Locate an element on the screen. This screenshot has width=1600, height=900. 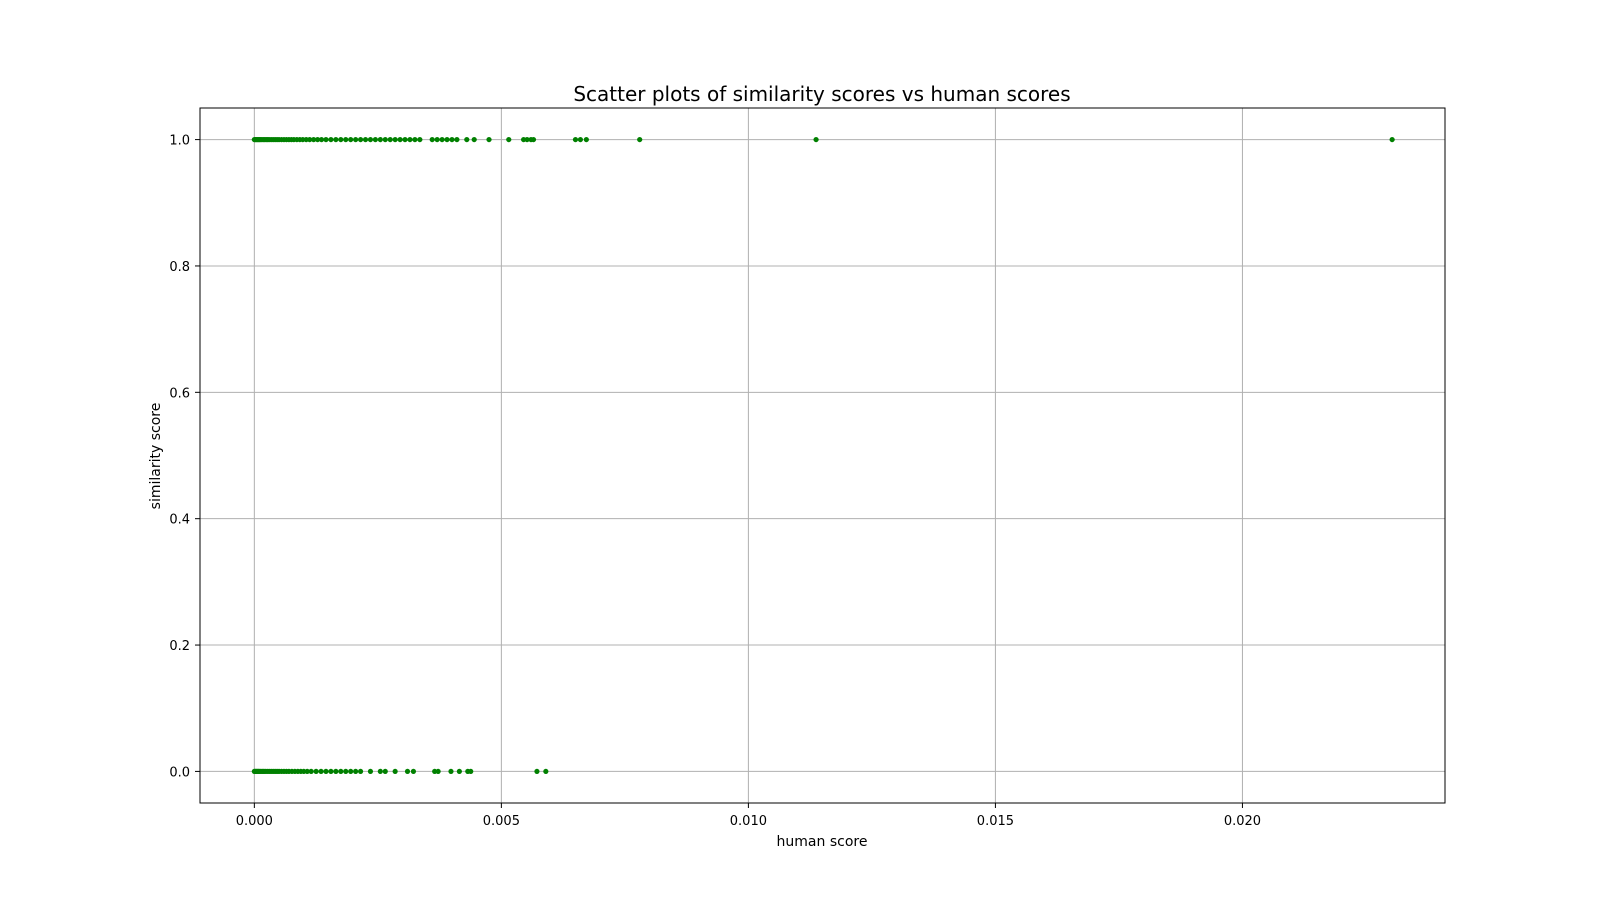
x-tick-label: 0.005 is located at coordinates (501, 821).